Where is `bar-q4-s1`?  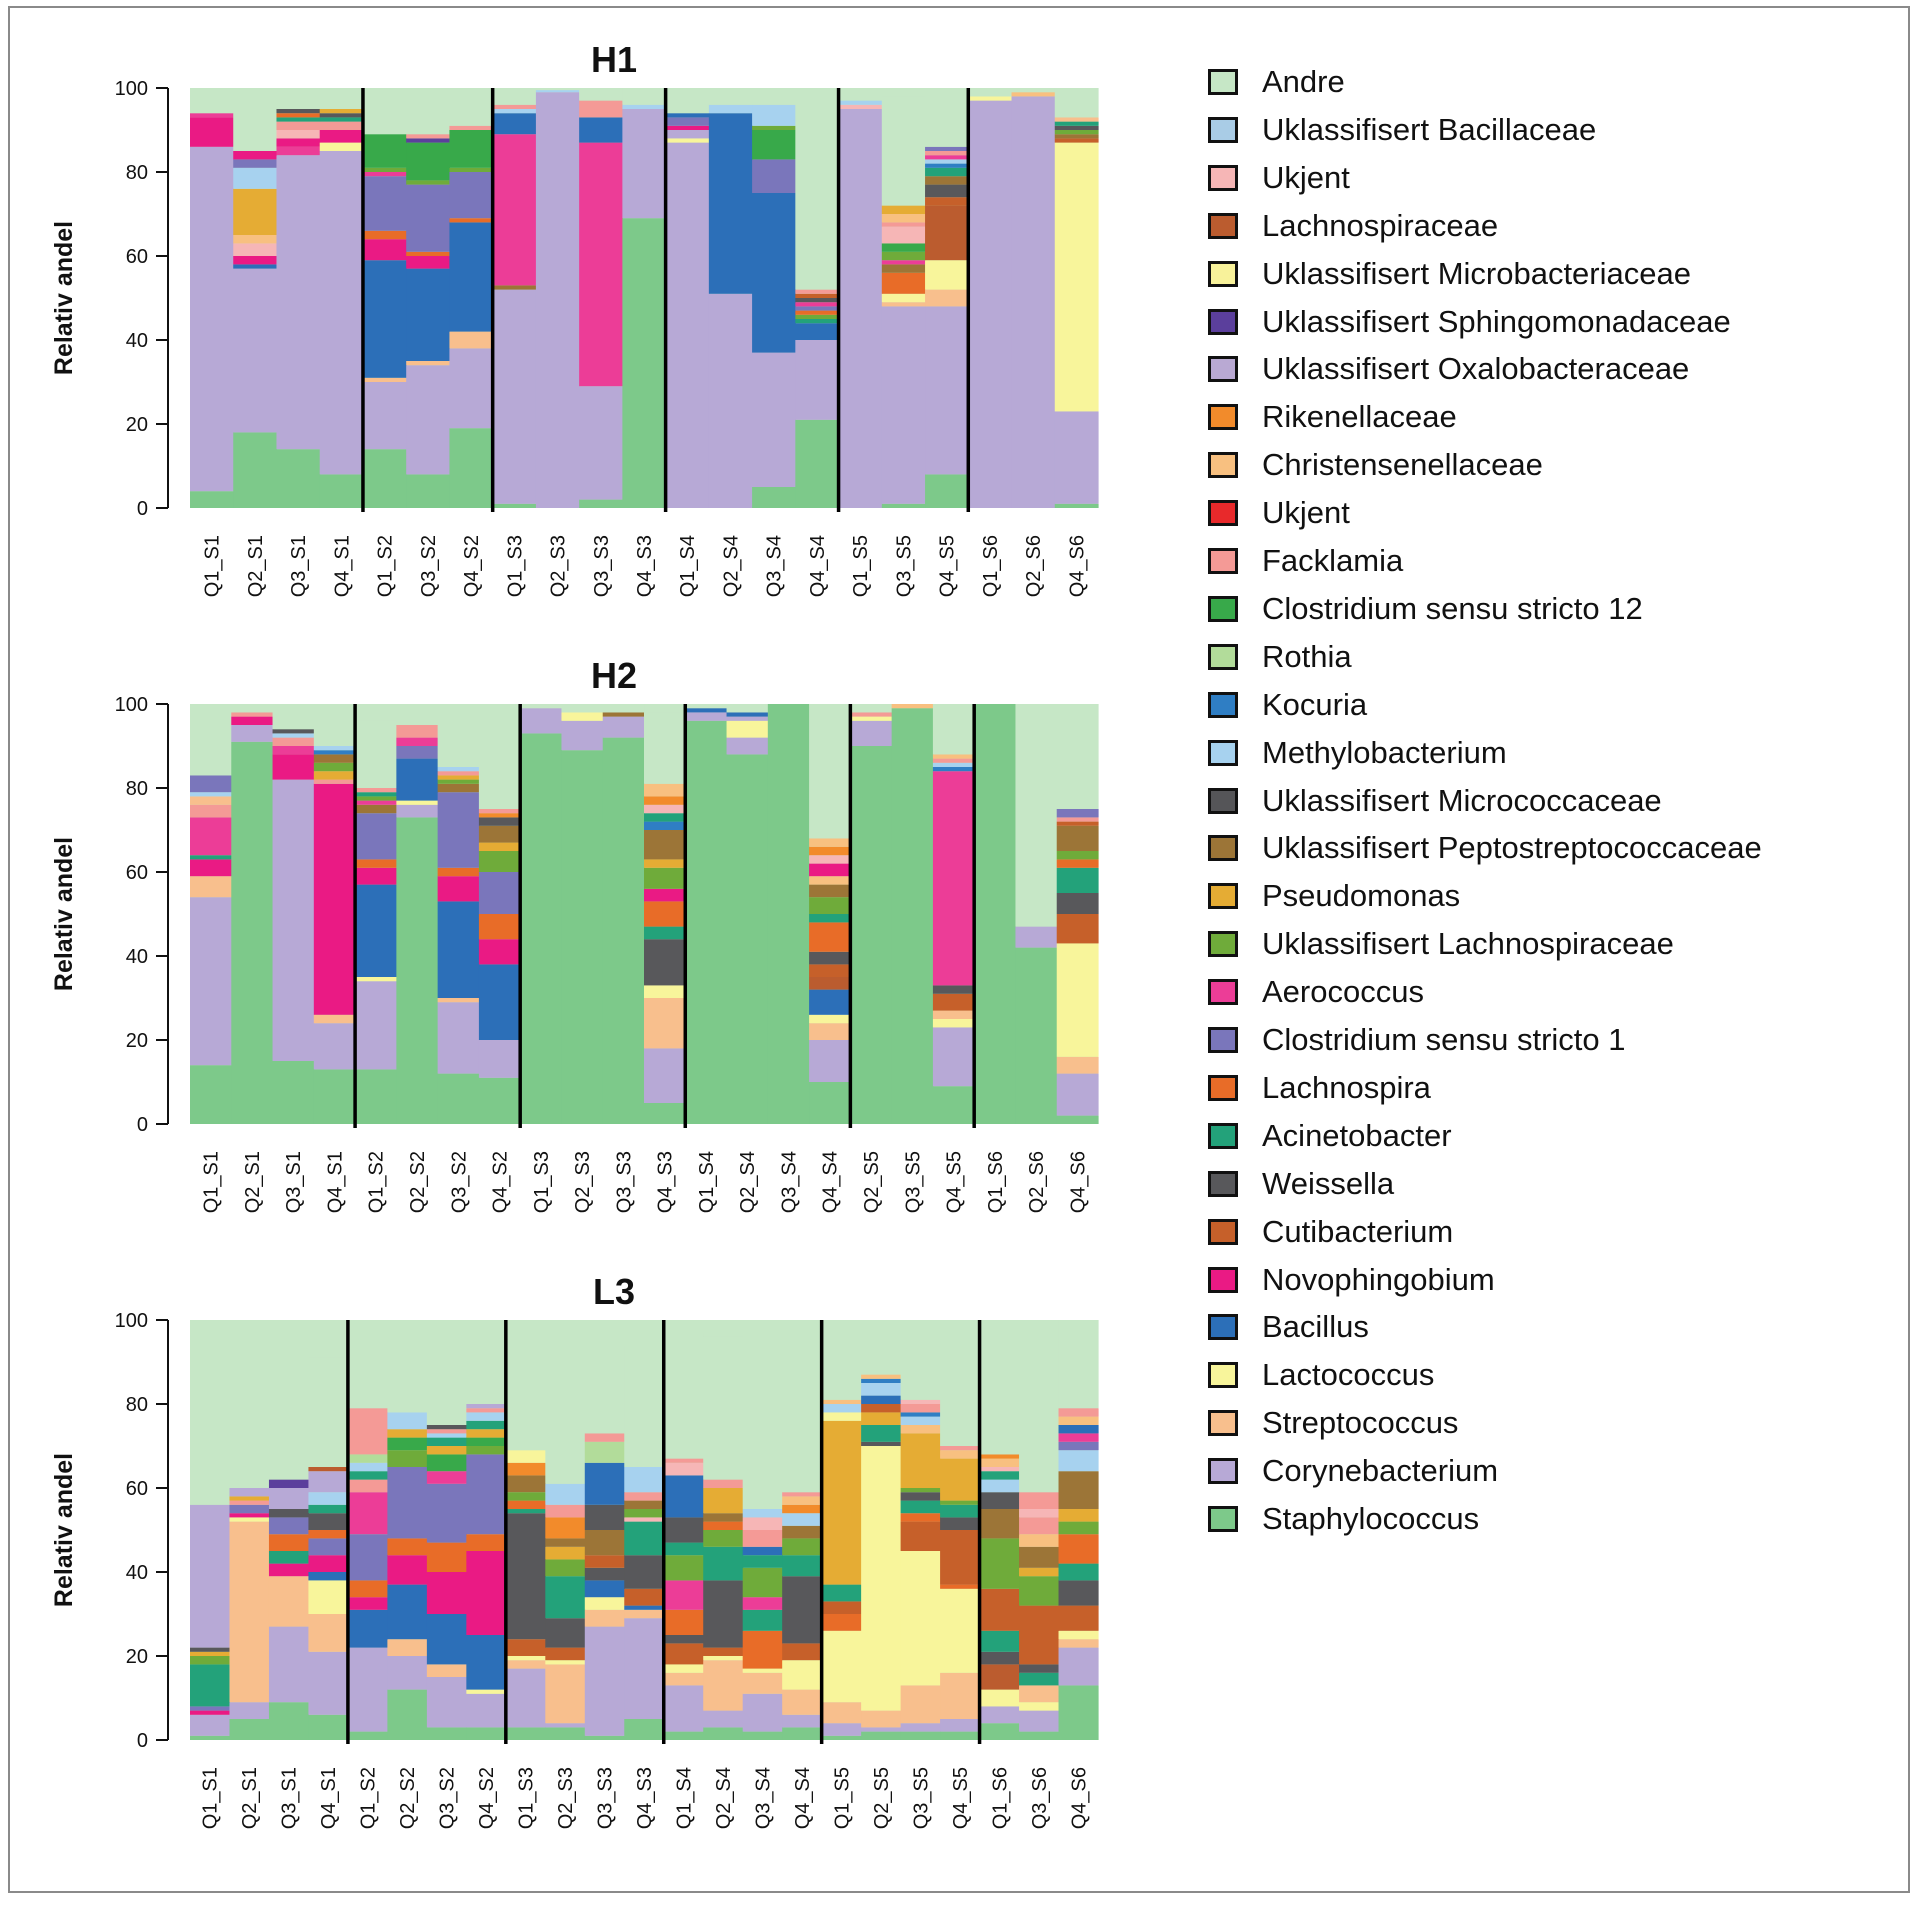 bar-q4-s1 is located at coordinates (341, 298).